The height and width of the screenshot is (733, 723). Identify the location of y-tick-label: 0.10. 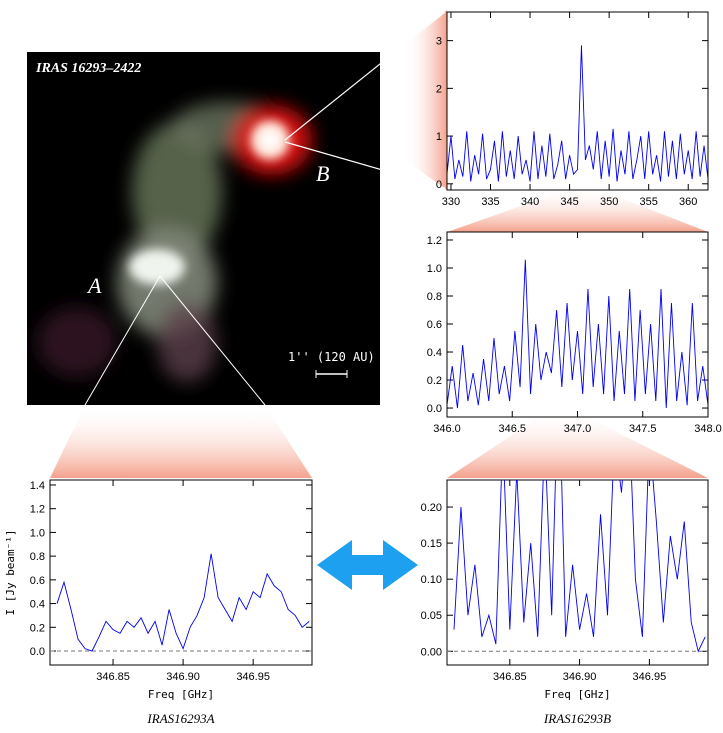
(431, 580).